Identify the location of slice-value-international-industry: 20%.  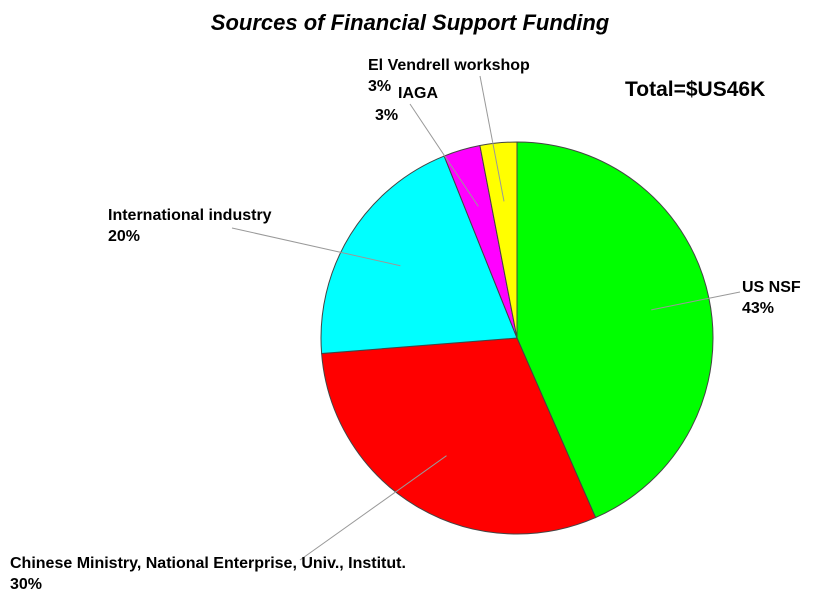
(124, 236).